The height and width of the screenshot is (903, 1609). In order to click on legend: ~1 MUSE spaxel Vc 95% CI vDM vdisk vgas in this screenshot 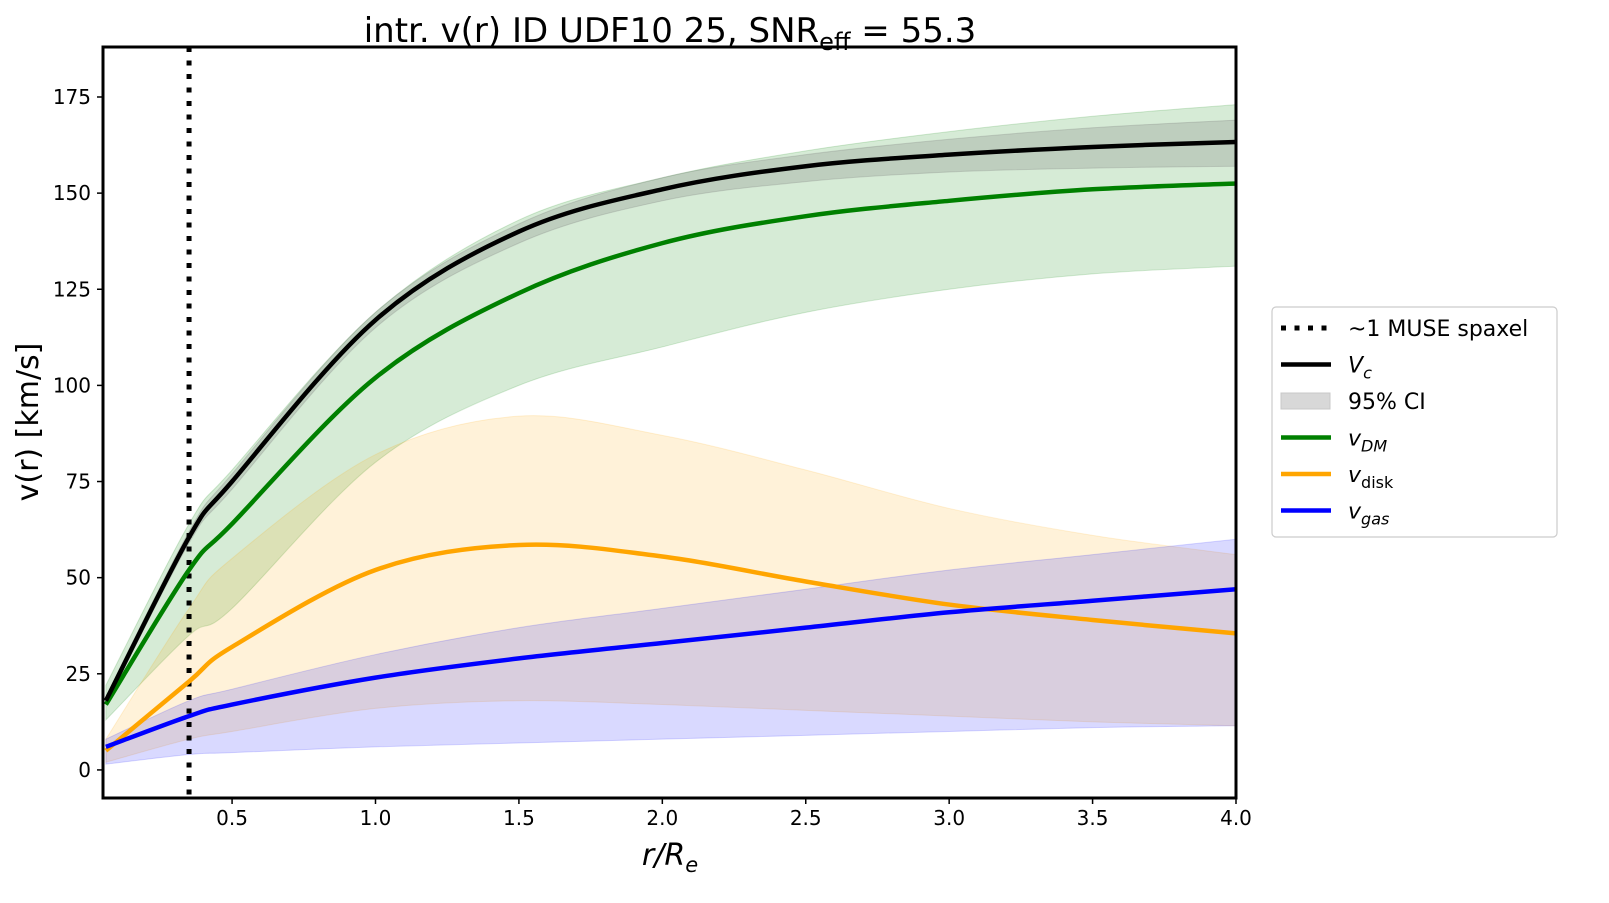, I will do `click(1414, 422)`.